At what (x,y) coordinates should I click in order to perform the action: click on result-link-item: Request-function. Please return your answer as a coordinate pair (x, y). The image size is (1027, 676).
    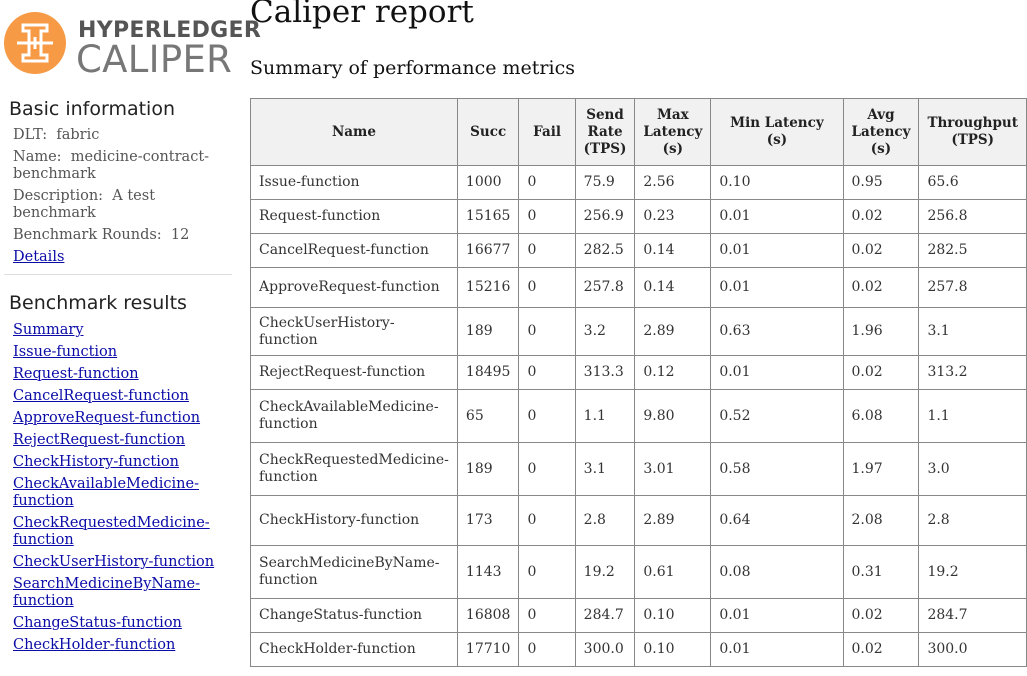
    Looking at the image, I should click on (120, 374).